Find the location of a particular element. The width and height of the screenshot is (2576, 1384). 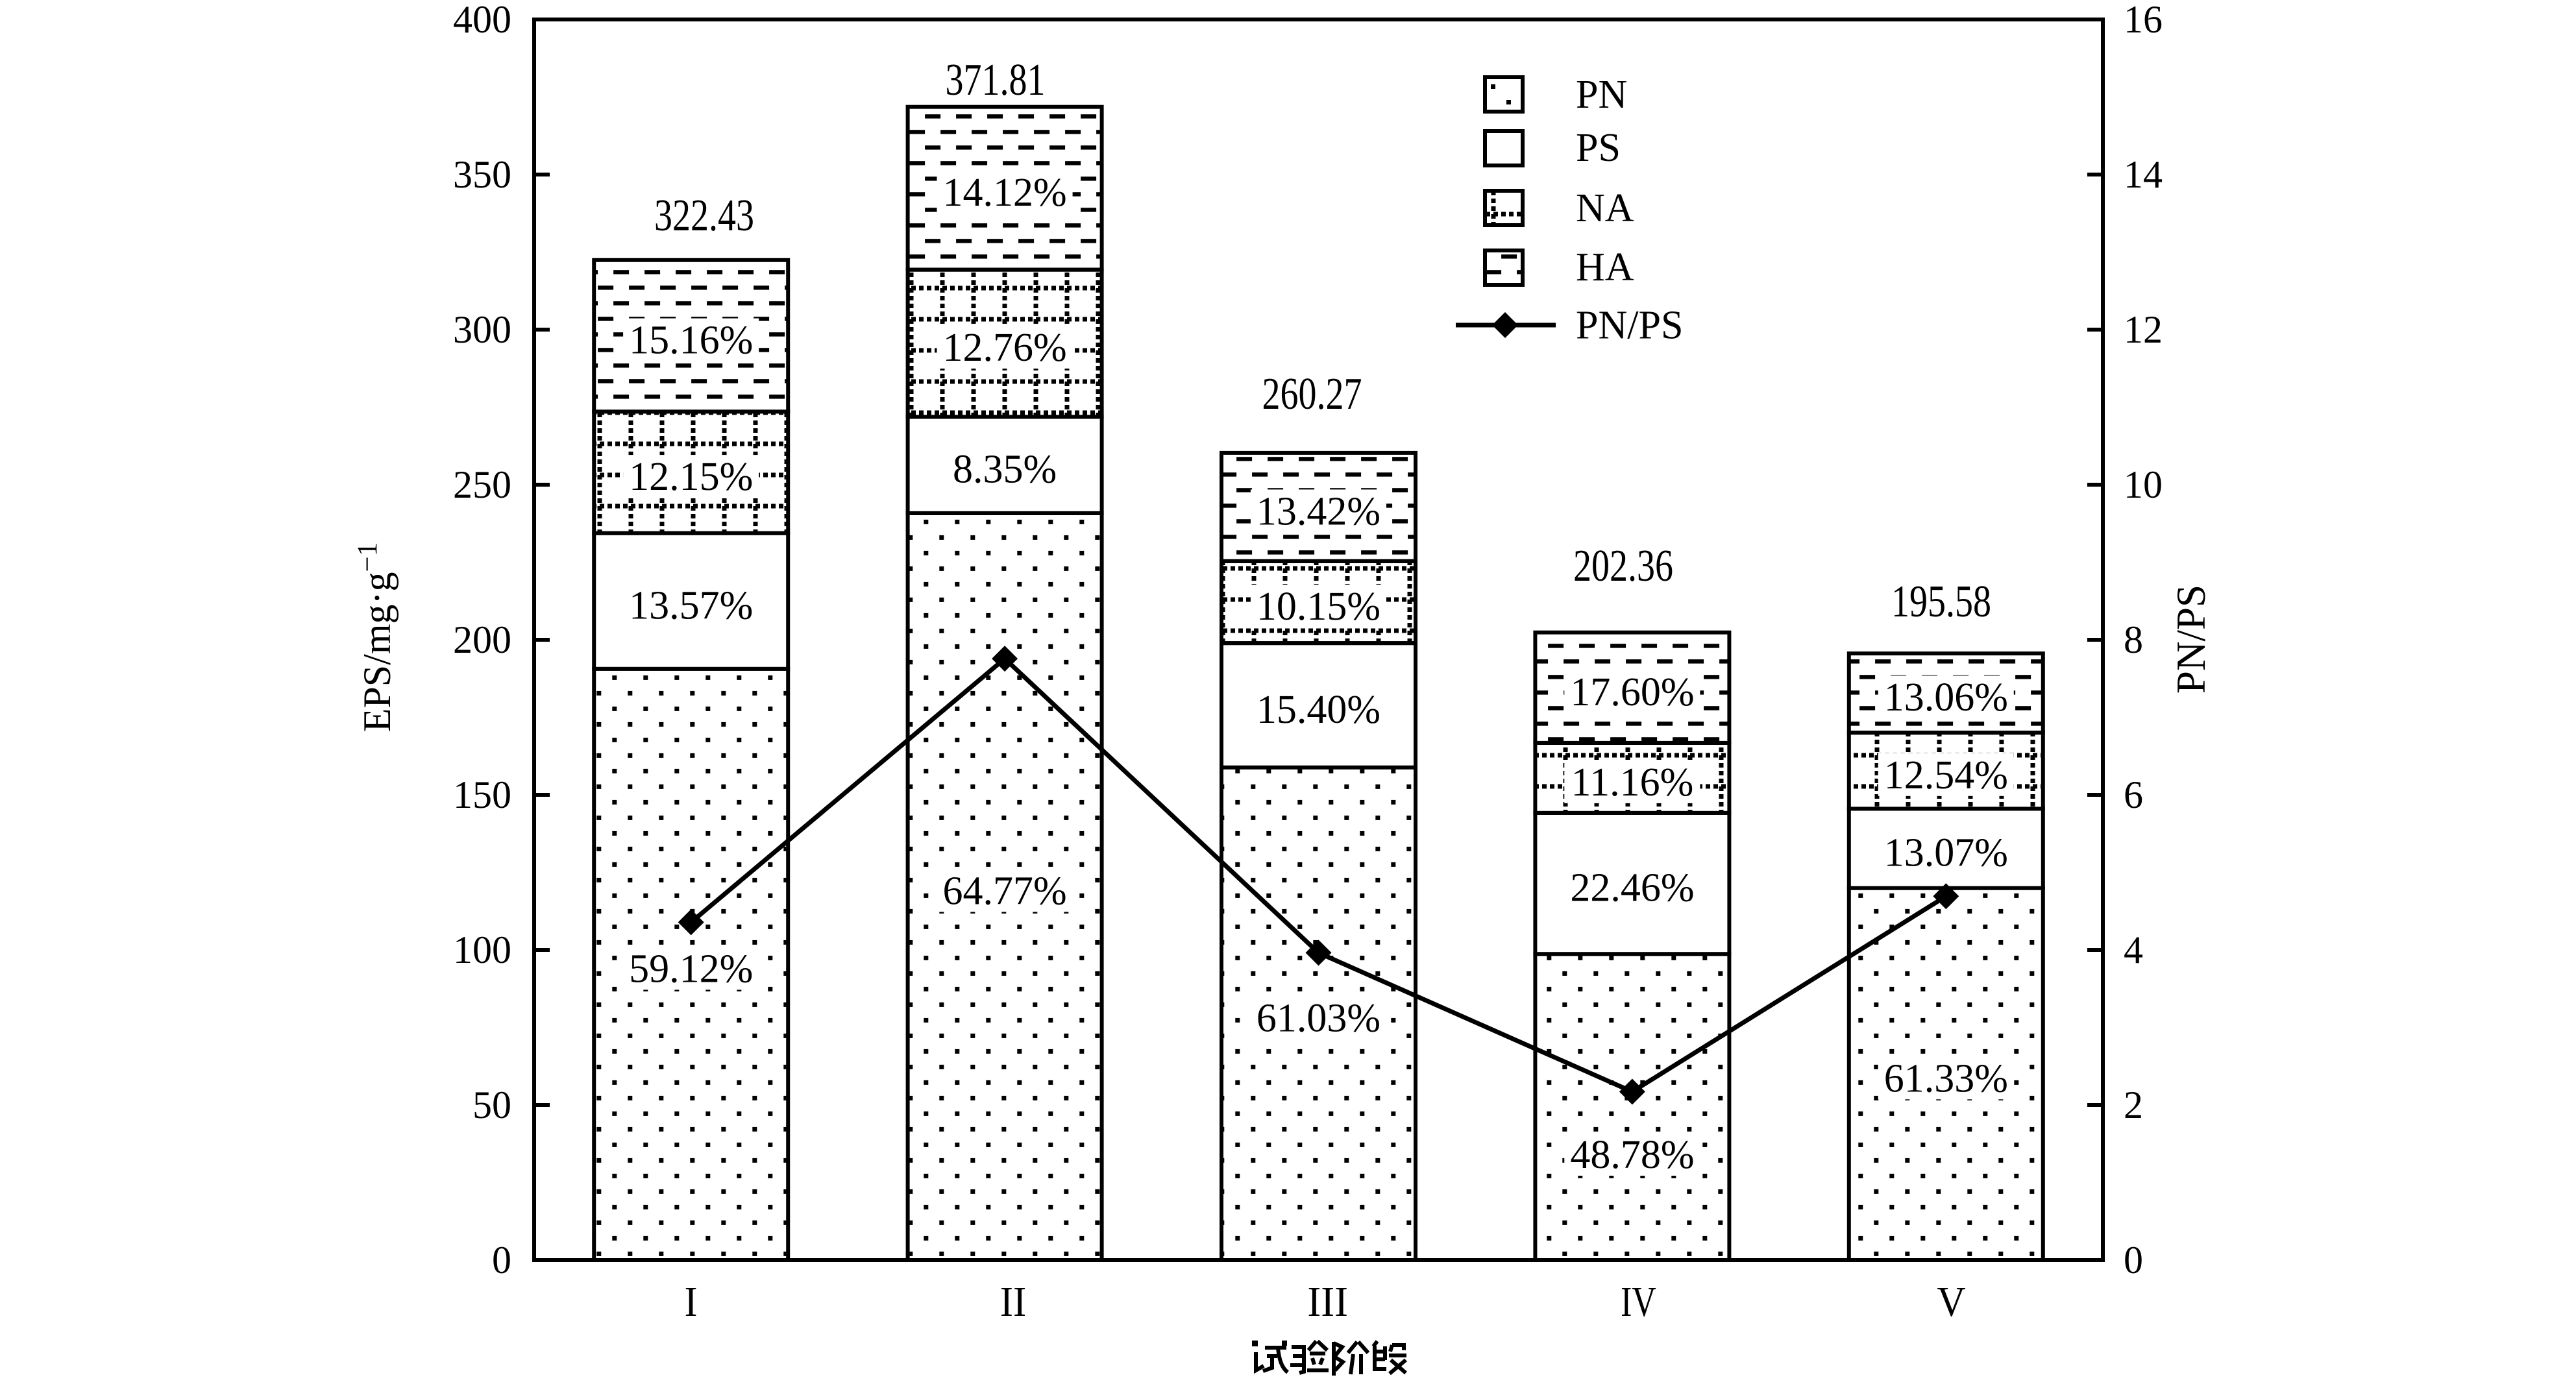

svg-text: 400 is located at coordinates (482, 20).